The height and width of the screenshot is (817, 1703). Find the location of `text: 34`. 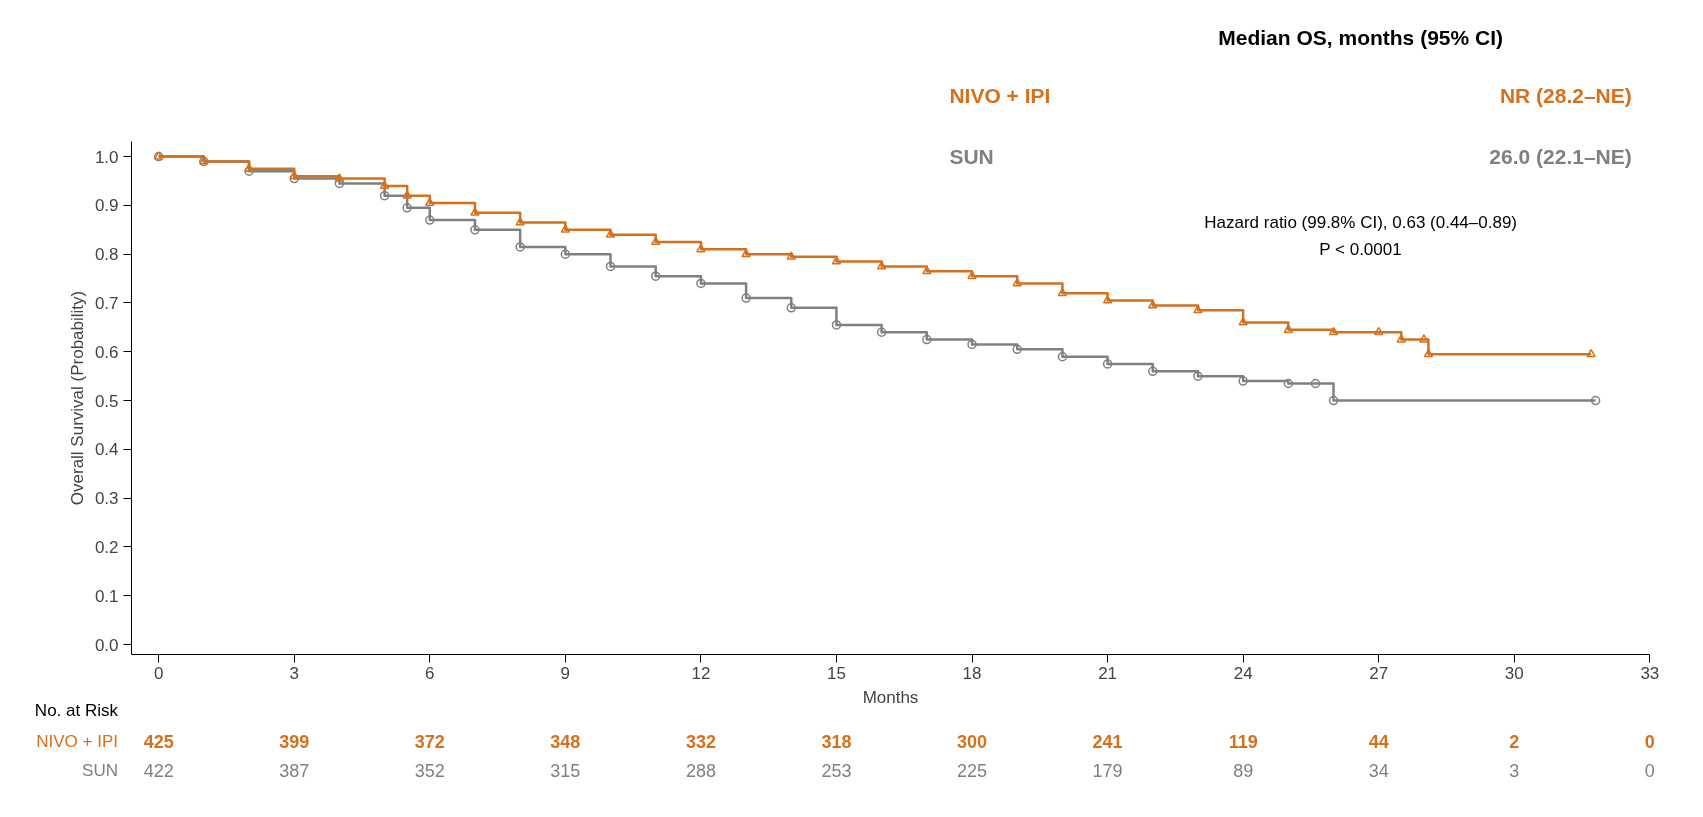

text: 34 is located at coordinates (1378, 770).